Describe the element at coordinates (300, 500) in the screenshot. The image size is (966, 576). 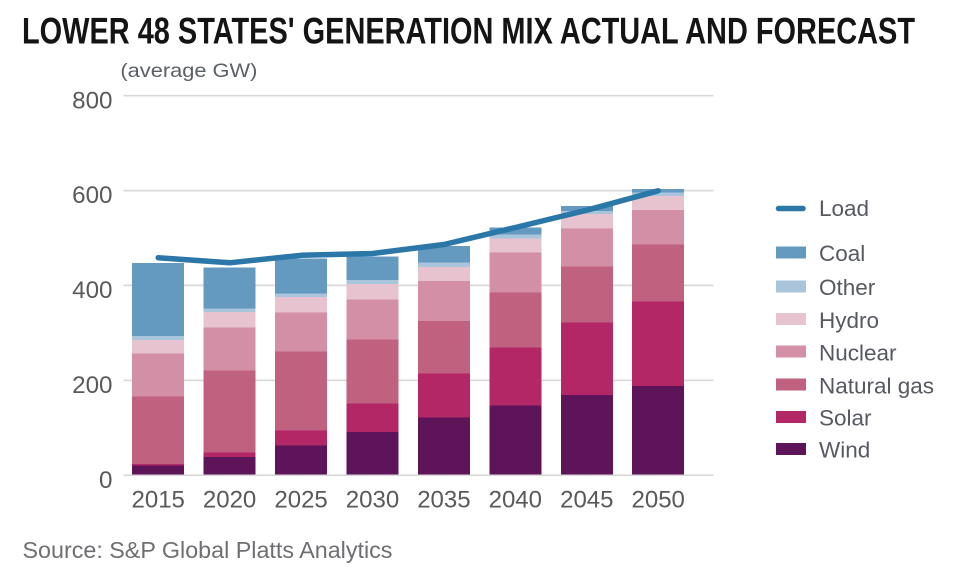
I see `svg-text: 2025` at that location.